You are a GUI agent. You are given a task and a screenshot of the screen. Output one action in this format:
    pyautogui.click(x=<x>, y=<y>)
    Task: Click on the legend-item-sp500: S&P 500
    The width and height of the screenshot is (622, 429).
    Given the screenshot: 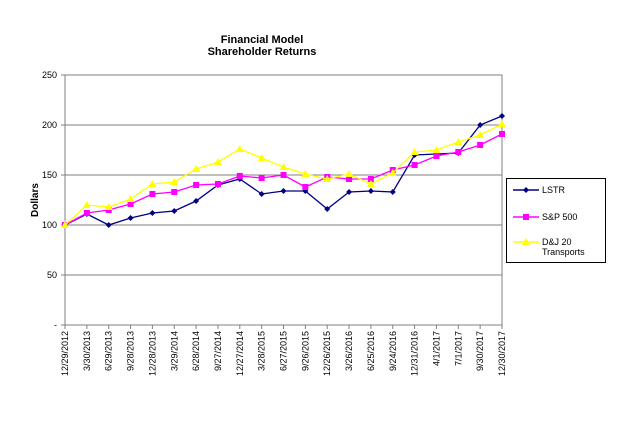 What is the action you would take?
    pyautogui.click(x=545, y=217)
    